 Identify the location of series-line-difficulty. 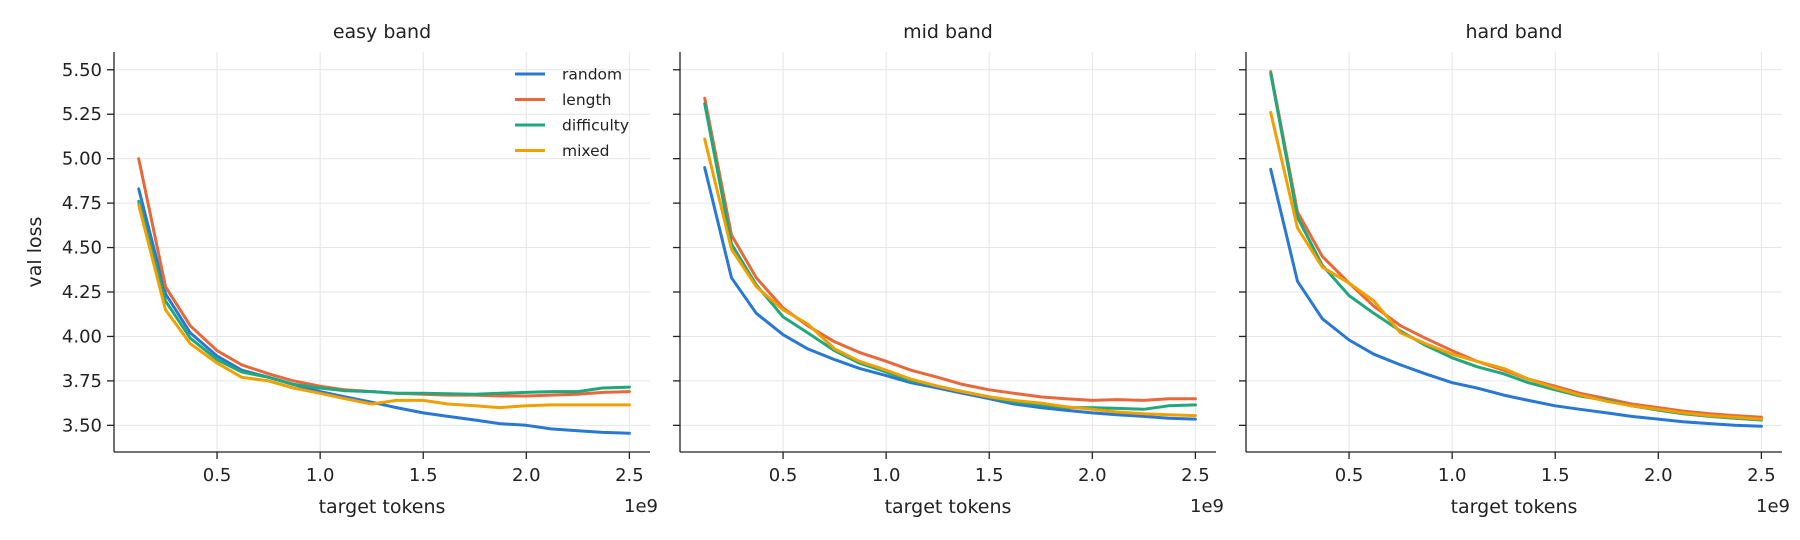
(384, 297).